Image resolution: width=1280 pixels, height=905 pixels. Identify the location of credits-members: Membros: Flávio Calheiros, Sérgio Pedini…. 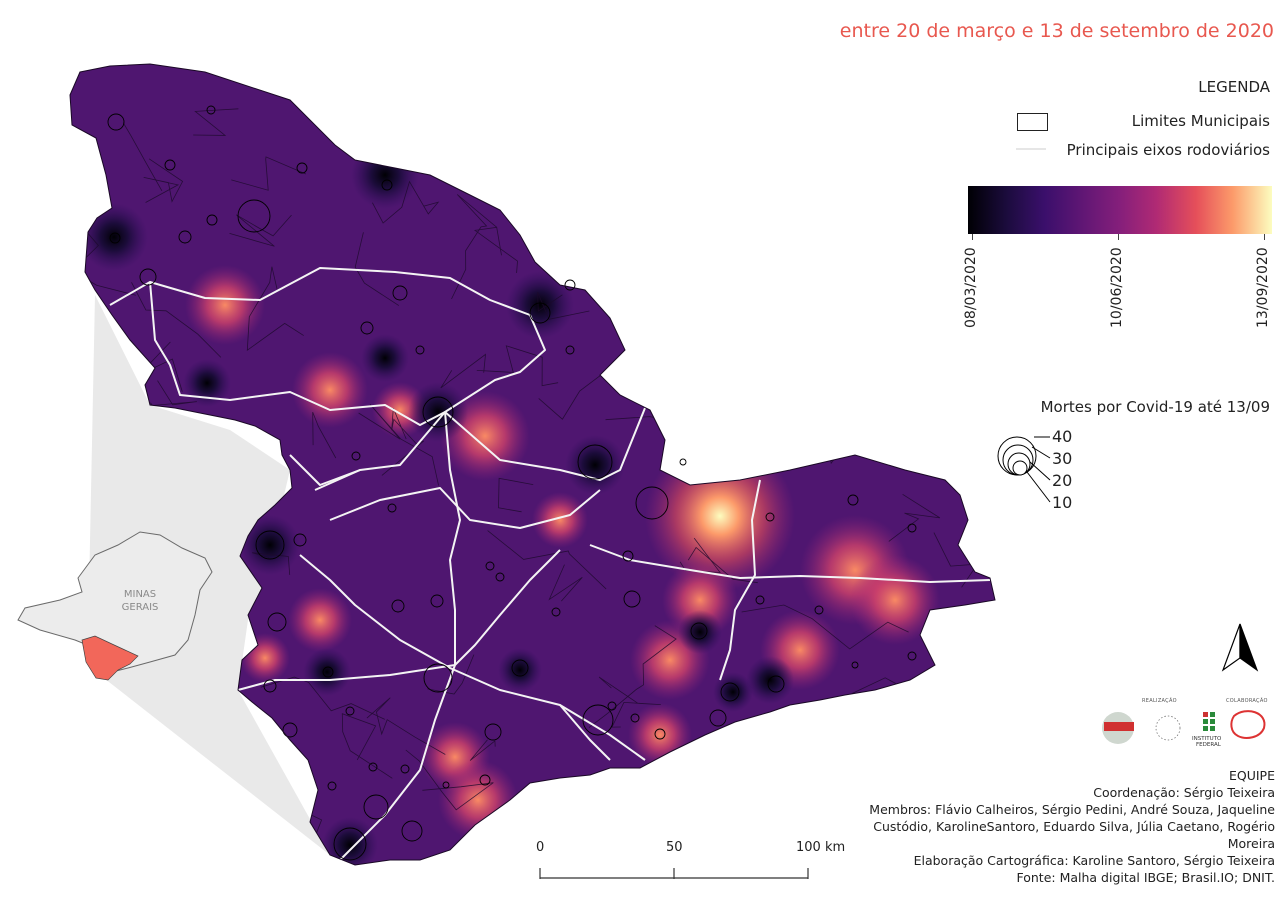
(1072, 826).